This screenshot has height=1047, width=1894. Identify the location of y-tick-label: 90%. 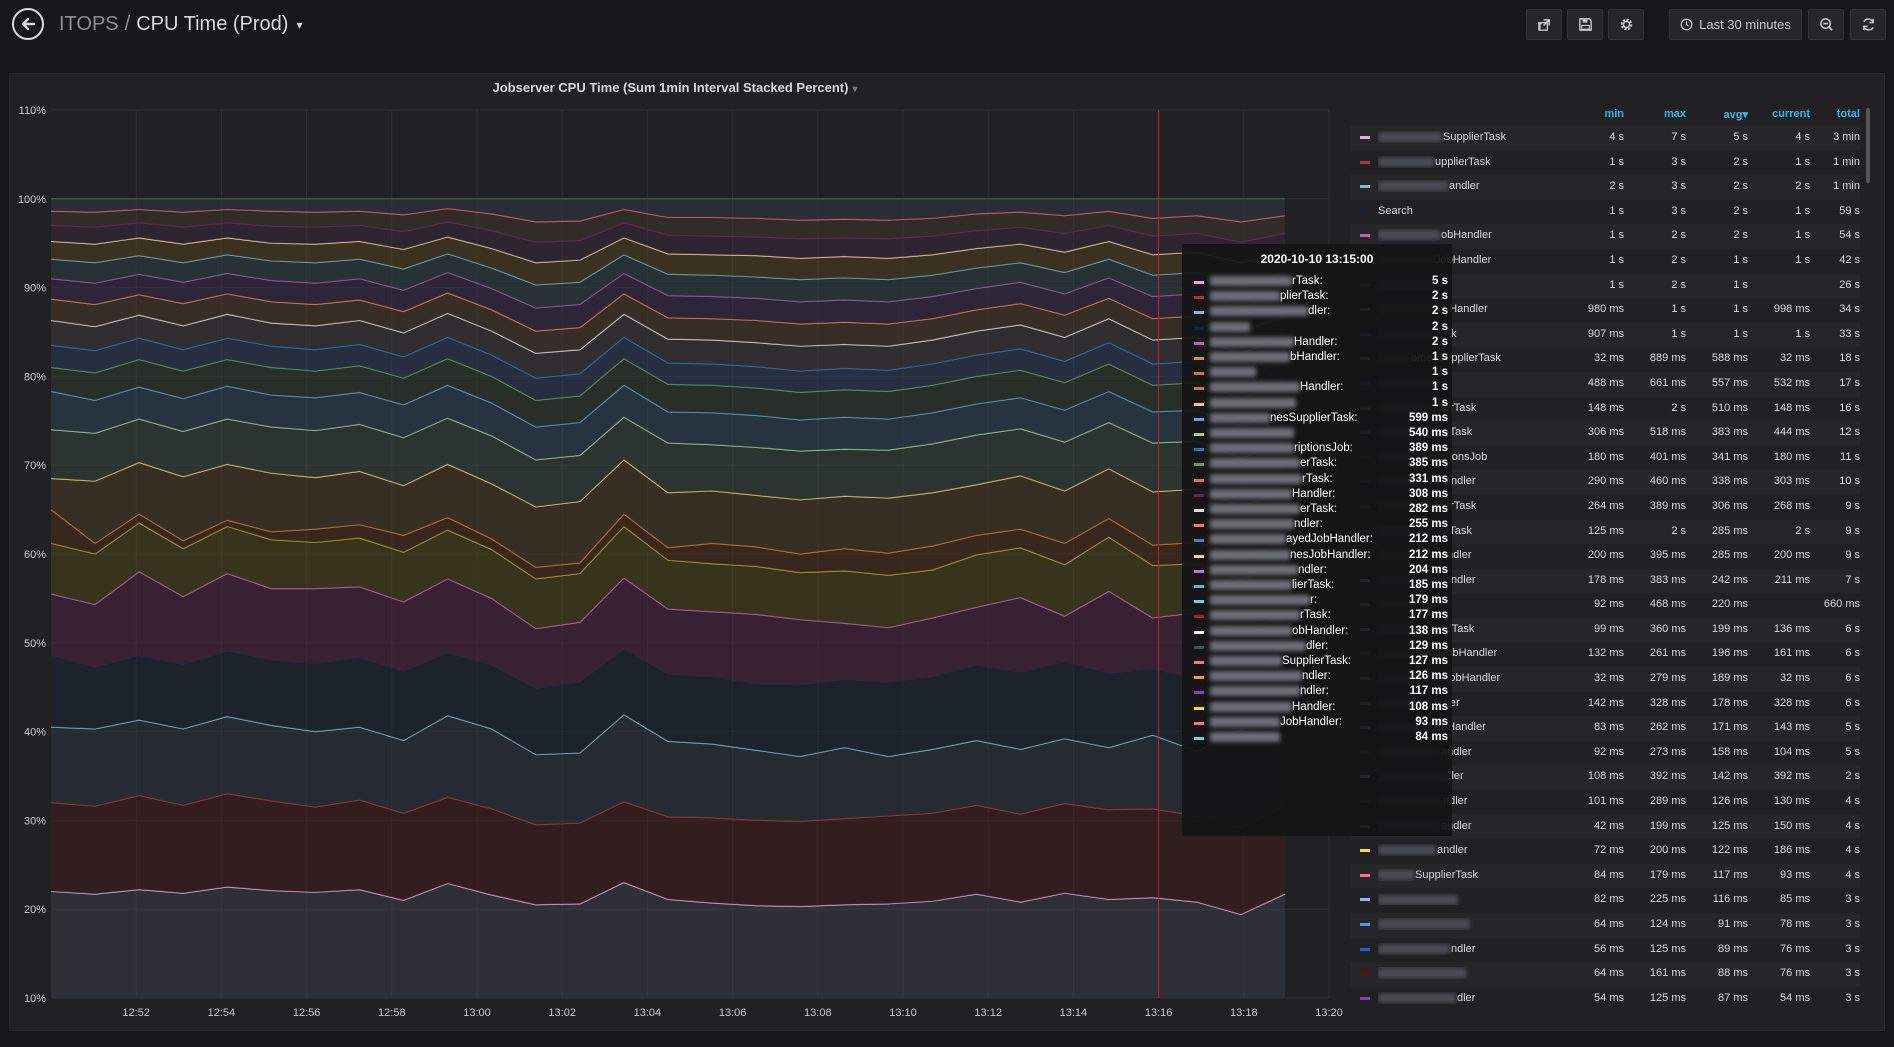
(35, 289).